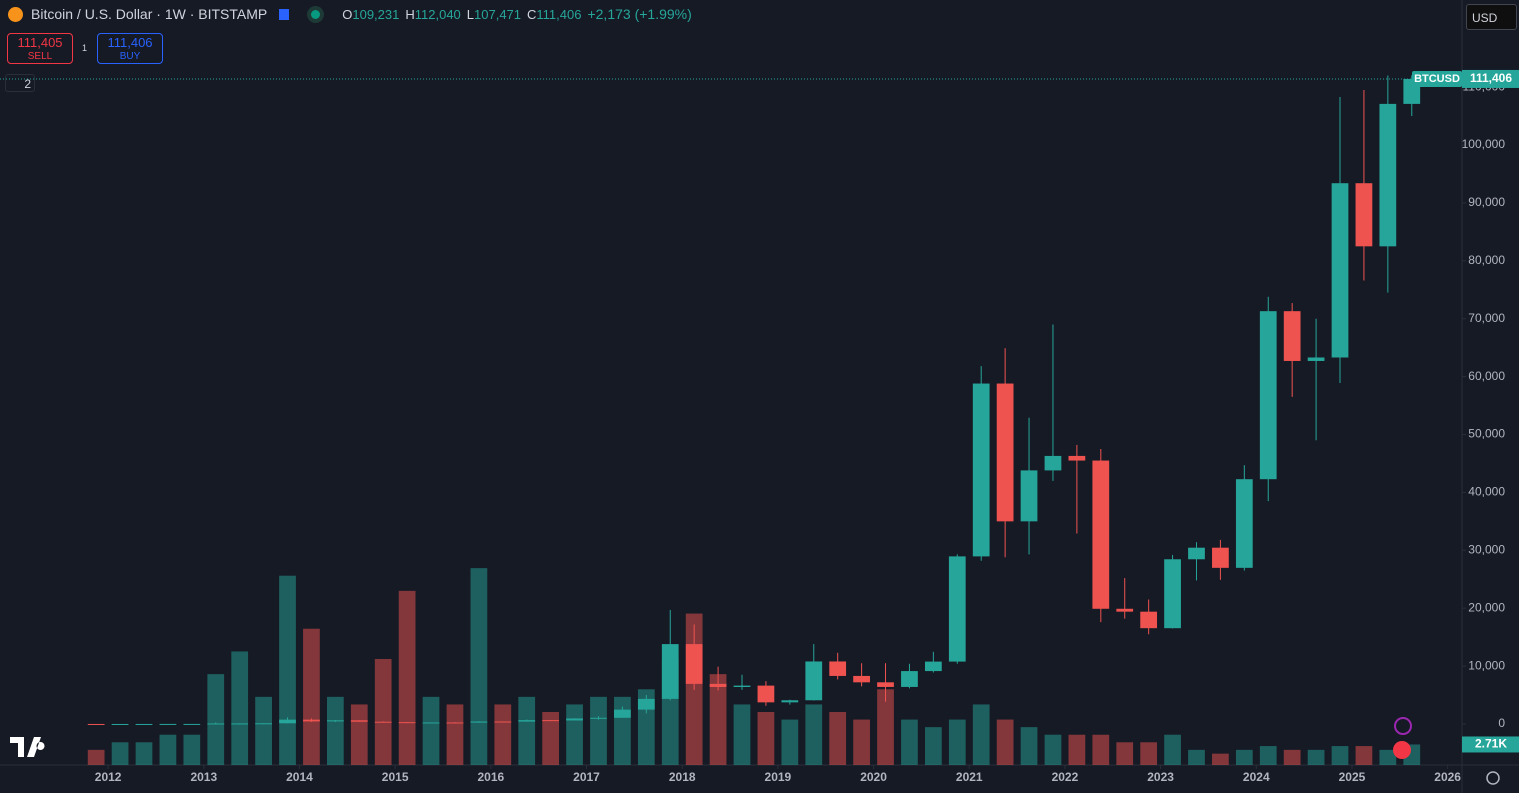 The image size is (1519, 793). I want to click on status, so click(316, 14).